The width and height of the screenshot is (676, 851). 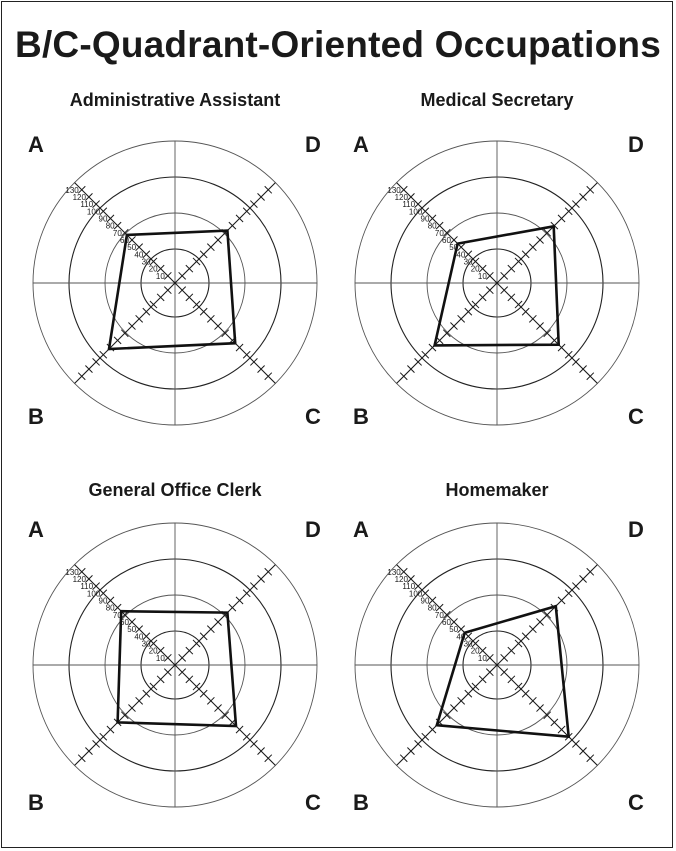 What do you see at coordinates (408, 204) in the screenshot?
I see `tick-label: 110` at bounding box center [408, 204].